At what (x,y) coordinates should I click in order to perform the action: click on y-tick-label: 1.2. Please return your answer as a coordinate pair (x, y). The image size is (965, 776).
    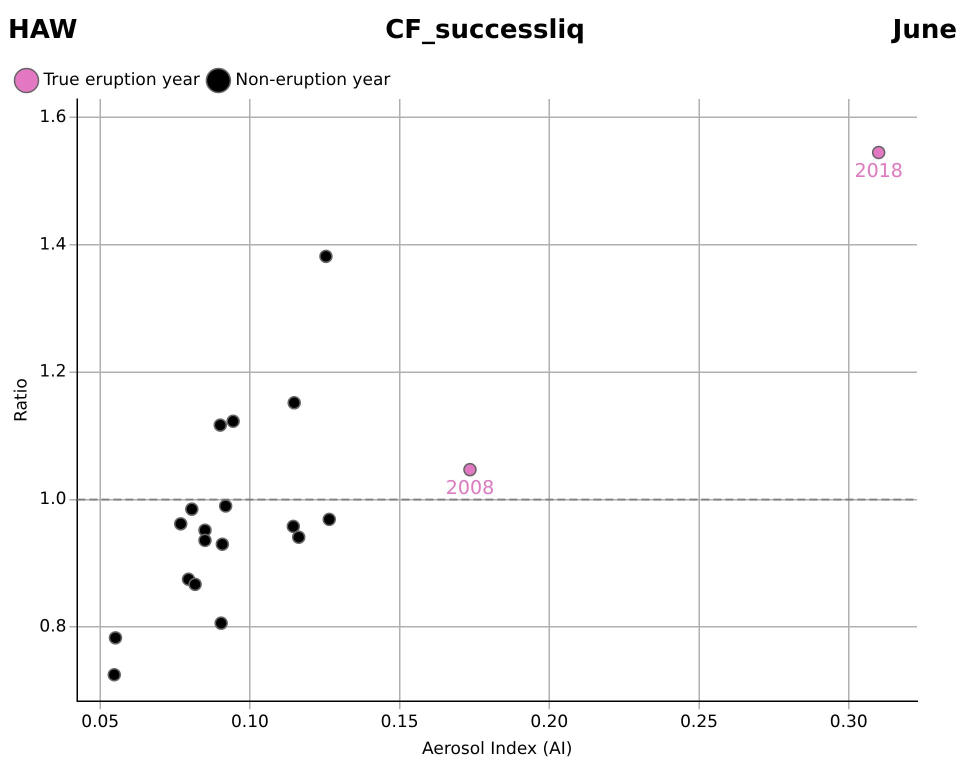
    Looking at the image, I should click on (52, 372).